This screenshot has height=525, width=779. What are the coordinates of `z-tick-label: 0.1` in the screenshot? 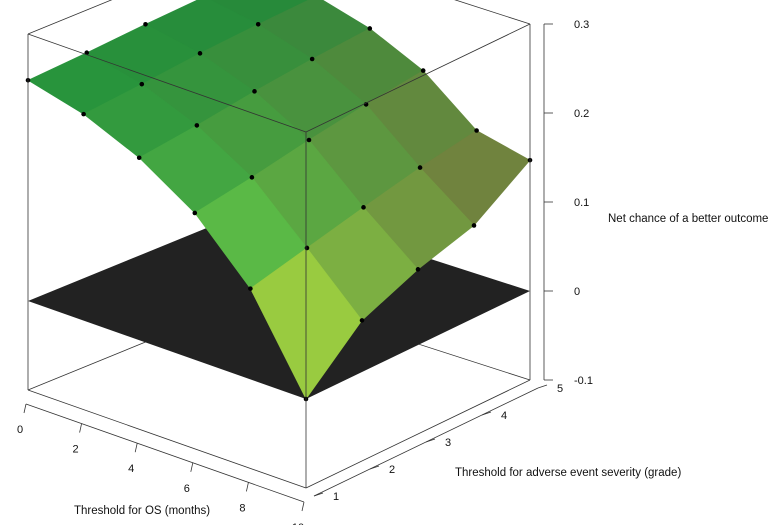 It's located at (581, 203).